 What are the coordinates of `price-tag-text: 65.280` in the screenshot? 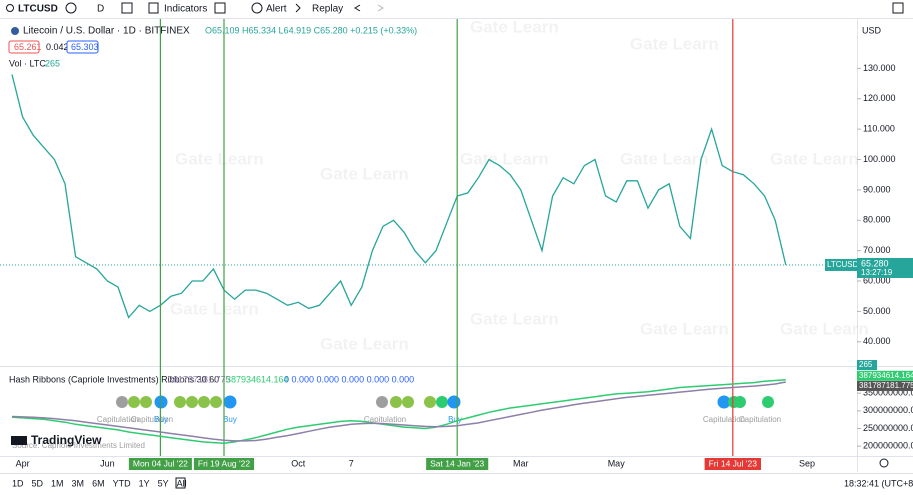 It's located at (875, 263).